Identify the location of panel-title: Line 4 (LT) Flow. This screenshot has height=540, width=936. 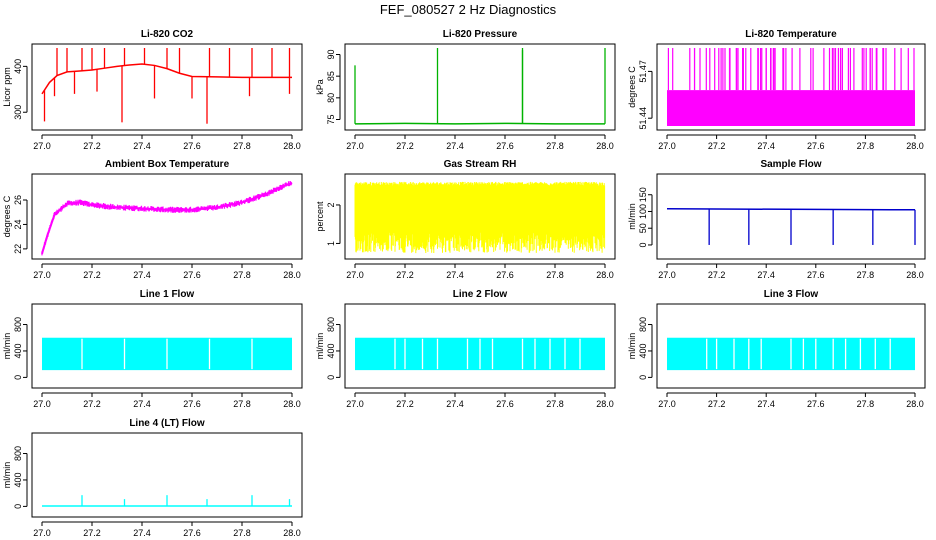
(167, 423).